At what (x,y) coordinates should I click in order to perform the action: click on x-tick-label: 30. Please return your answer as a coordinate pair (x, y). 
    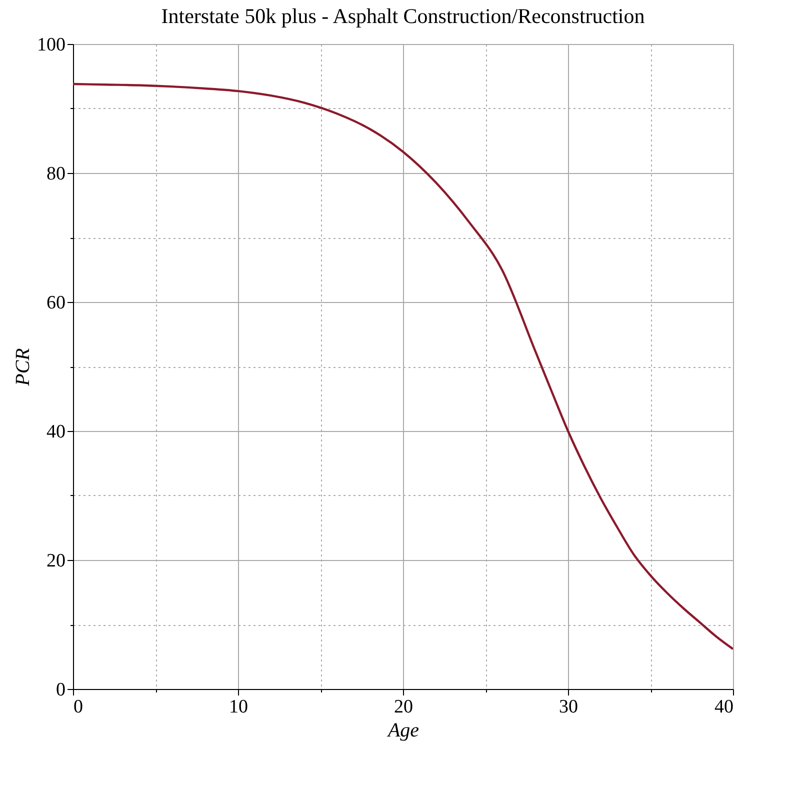
    Looking at the image, I should click on (568, 707).